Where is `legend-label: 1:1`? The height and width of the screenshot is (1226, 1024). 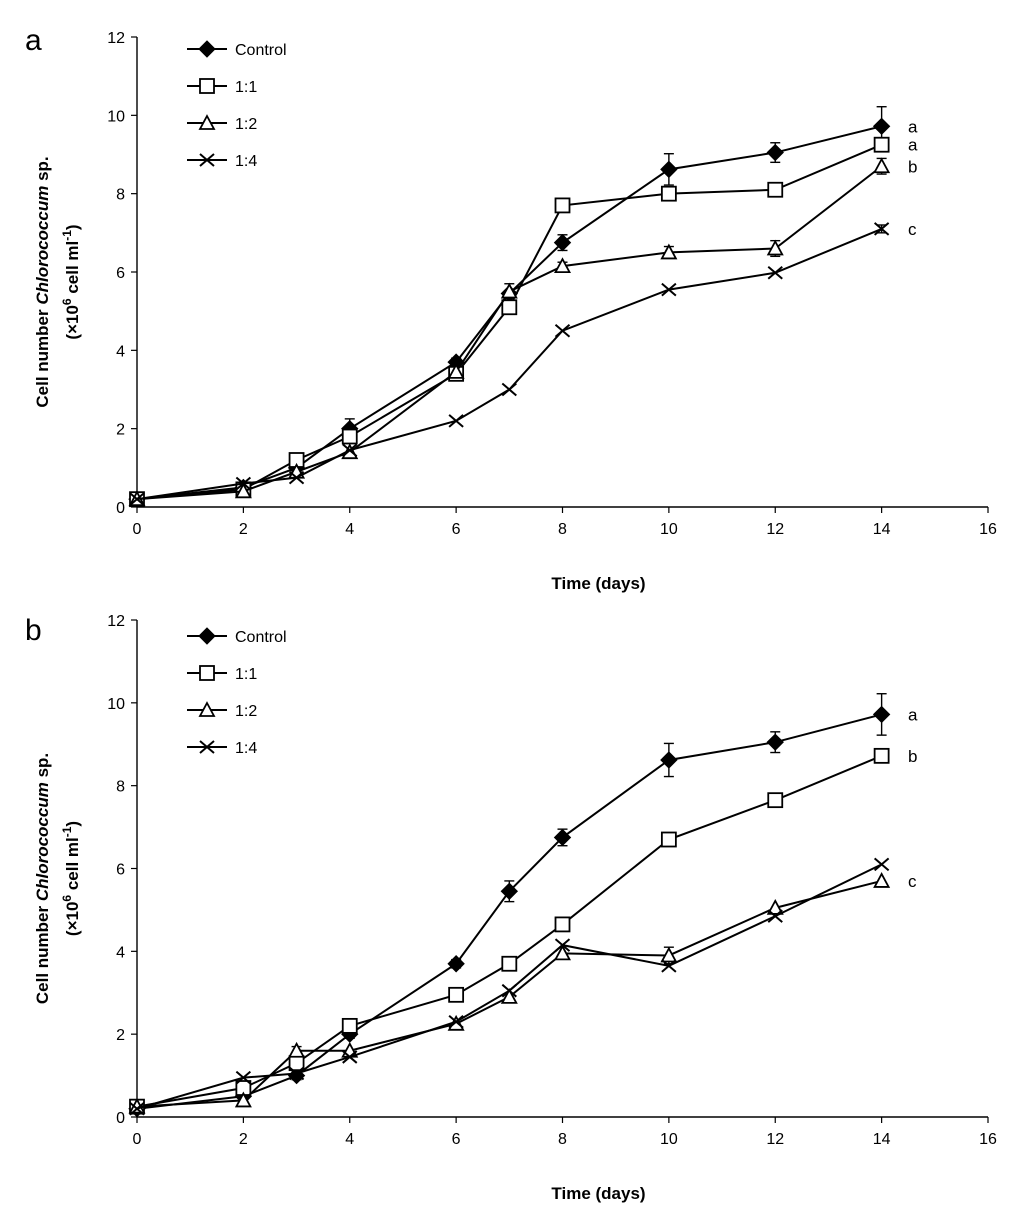
legend-label: 1:1 is located at coordinates (246, 87).